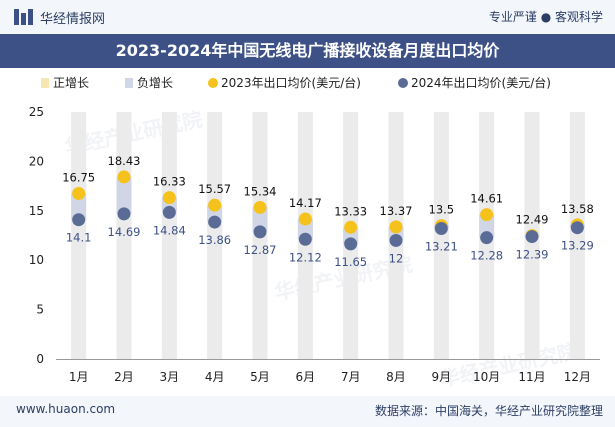  I want to click on label-2023: 13.5, so click(442, 210).